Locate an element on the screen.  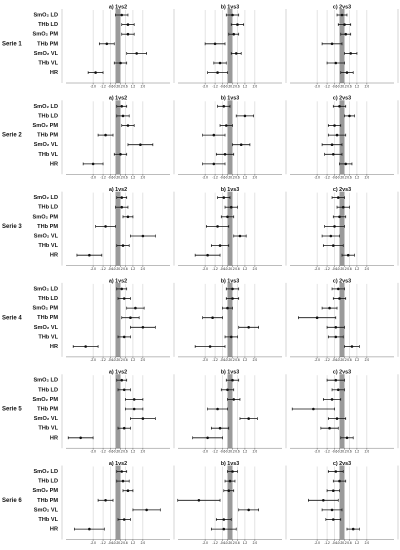
serie-label: Serie 6 is located at coordinates (12, 501).